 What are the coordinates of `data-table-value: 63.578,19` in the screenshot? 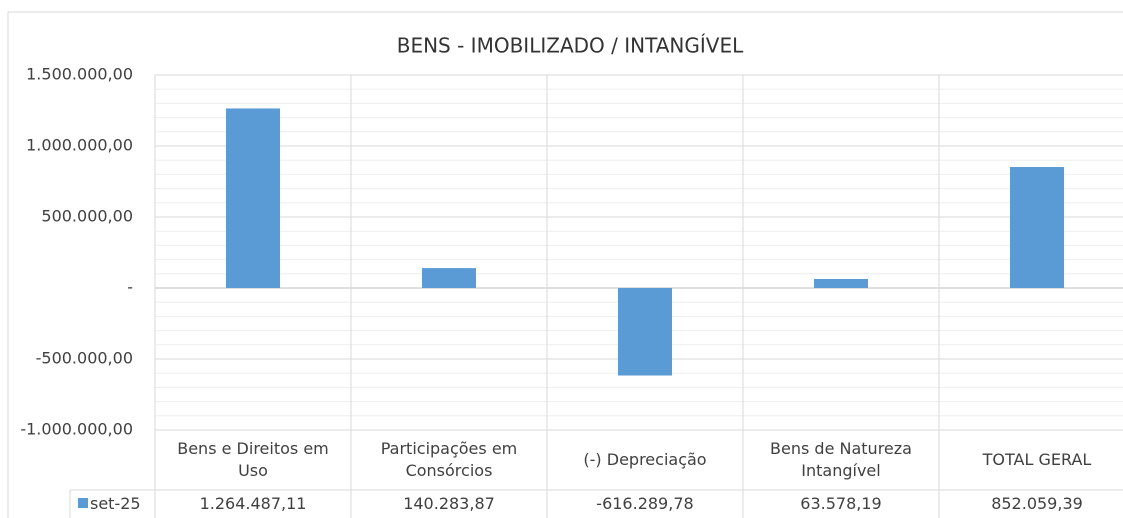 It's located at (841, 503).